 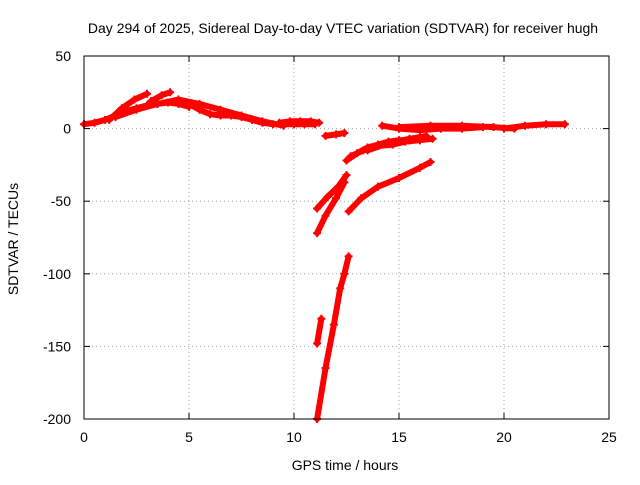 I want to click on x-tick-label: 0, so click(x=84, y=437).